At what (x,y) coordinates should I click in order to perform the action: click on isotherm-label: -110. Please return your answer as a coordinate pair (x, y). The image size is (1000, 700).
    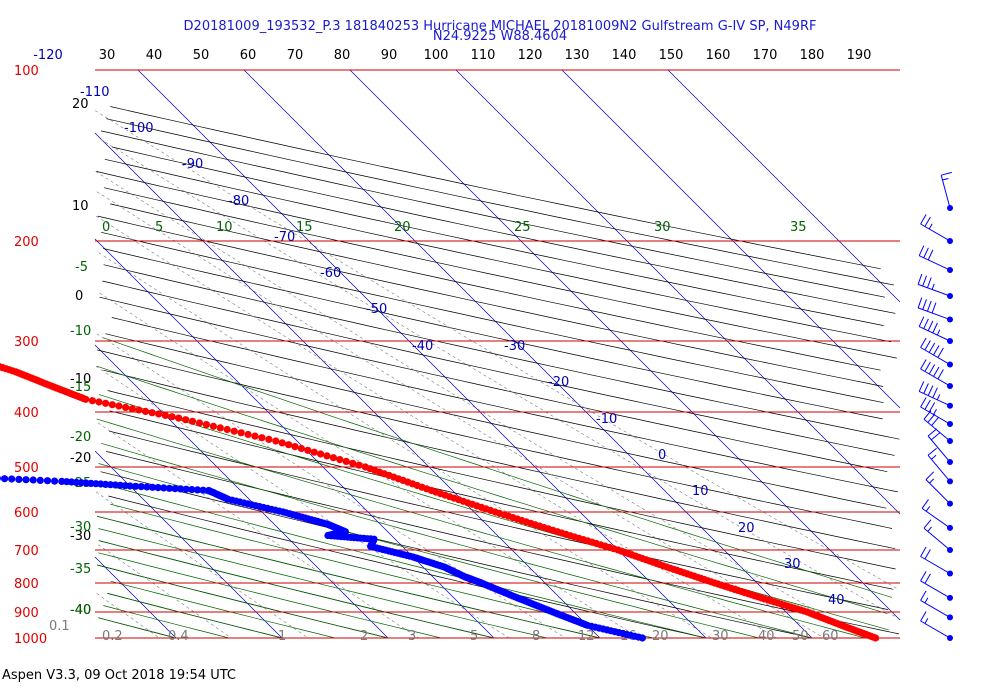
    Looking at the image, I should click on (95, 92).